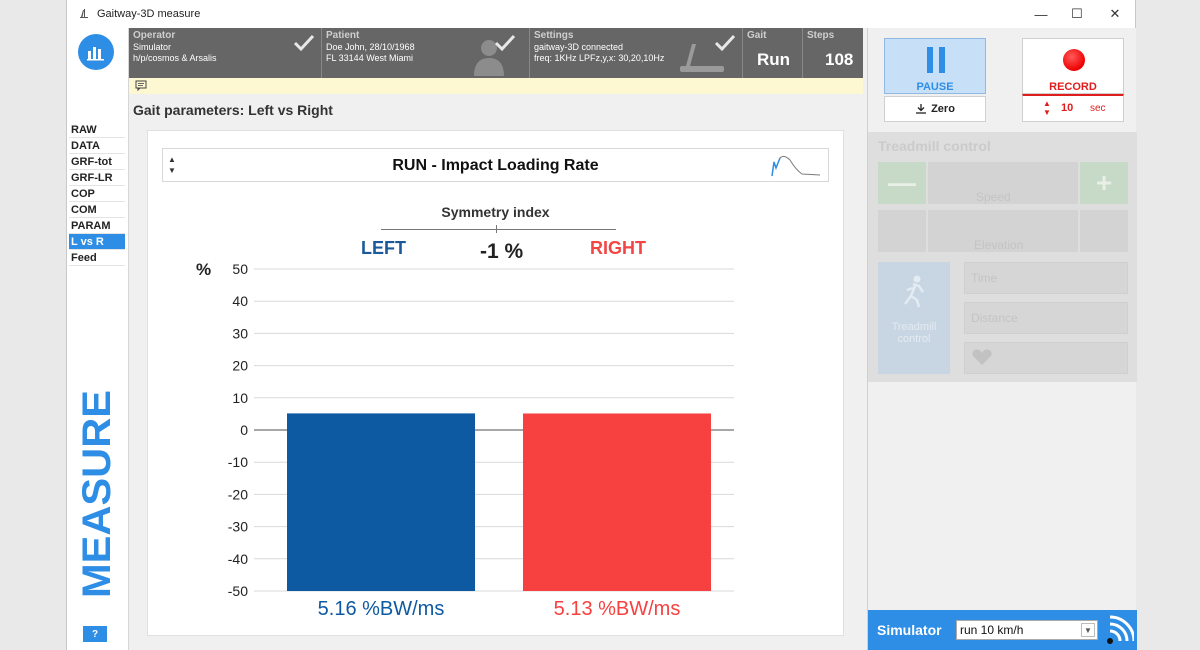 This screenshot has width=1200, height=650. Describe the element at coordinates (495, 212) in the screenshot. I see `symmetry-title: Symmetry index` at that location.